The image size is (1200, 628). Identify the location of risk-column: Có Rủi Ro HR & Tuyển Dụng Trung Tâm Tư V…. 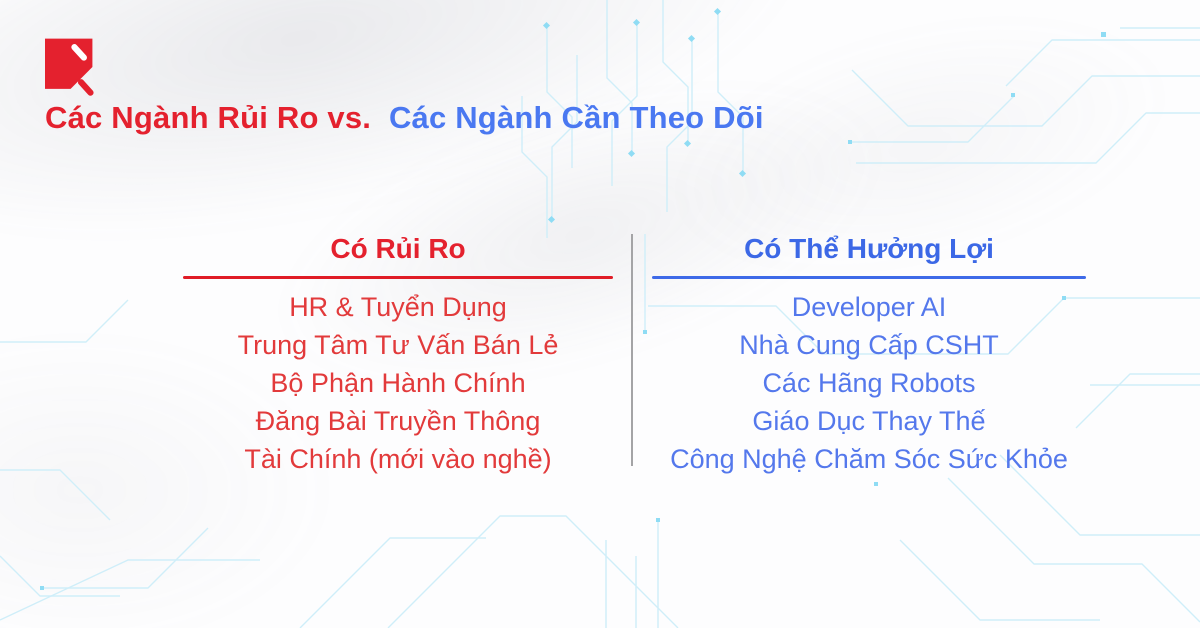
(398, 355).